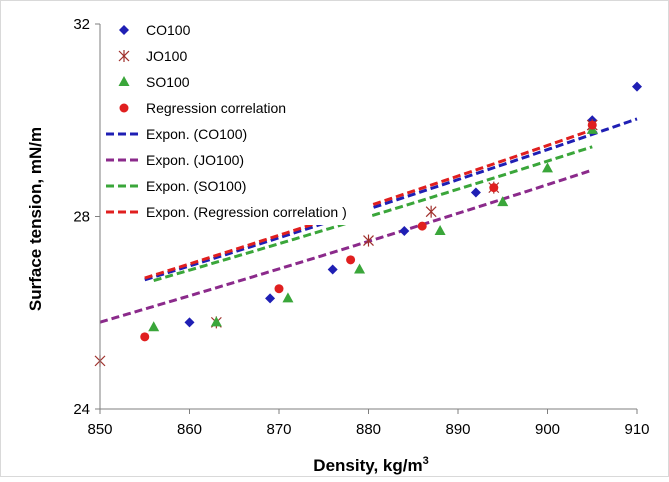 The image size is (669, 482). Describe the element at coordinates (81, 409) in the screenshot. I see `y-tick-label: 24` at that location.